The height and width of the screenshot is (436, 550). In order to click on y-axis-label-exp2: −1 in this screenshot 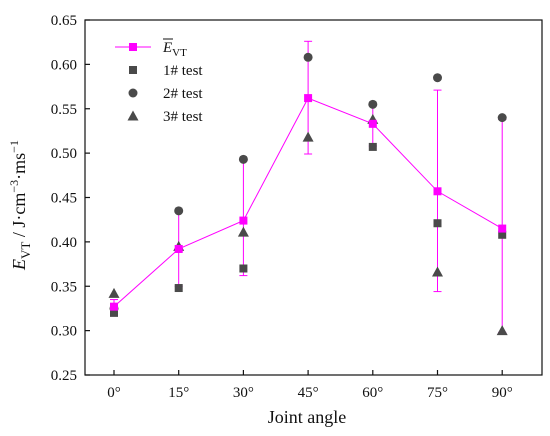, I will do `click(14, 146)`.